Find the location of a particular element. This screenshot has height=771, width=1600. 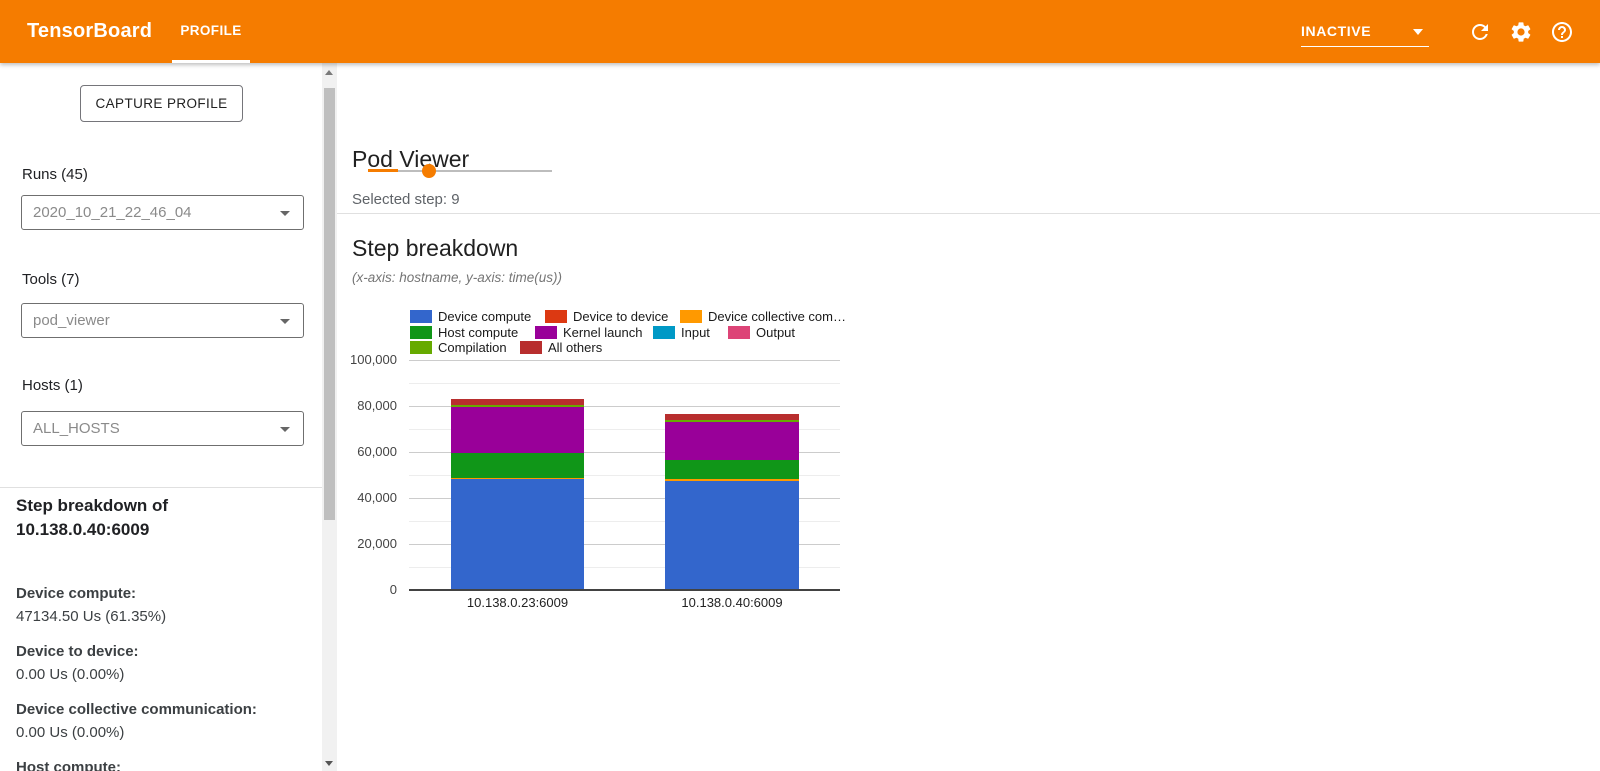

legend-label: Output is located at coordinates (776, 332).